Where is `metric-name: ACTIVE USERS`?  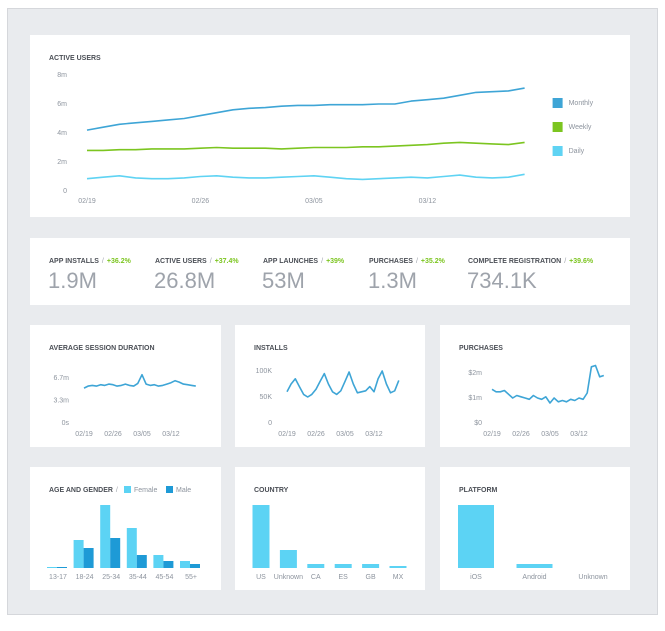 metric-name: ACTIVE USERS is located at coordinates (181, 261).